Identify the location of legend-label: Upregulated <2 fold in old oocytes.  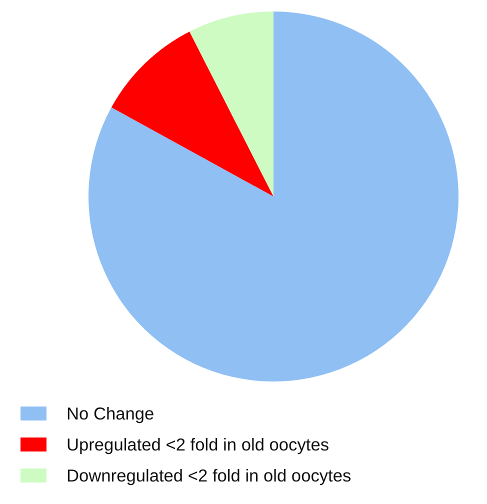
(198, 444).